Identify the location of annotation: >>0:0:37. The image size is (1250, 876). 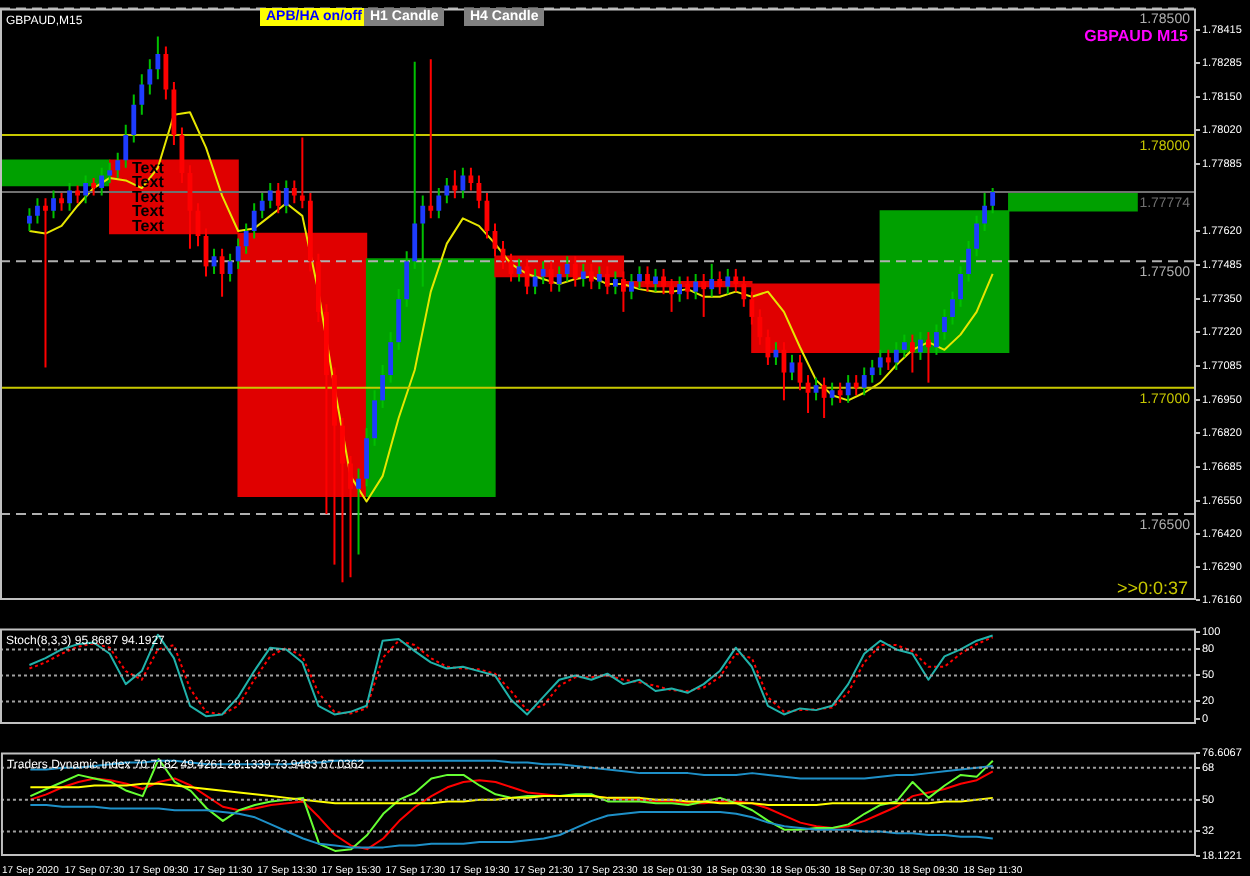
(1152, 587).